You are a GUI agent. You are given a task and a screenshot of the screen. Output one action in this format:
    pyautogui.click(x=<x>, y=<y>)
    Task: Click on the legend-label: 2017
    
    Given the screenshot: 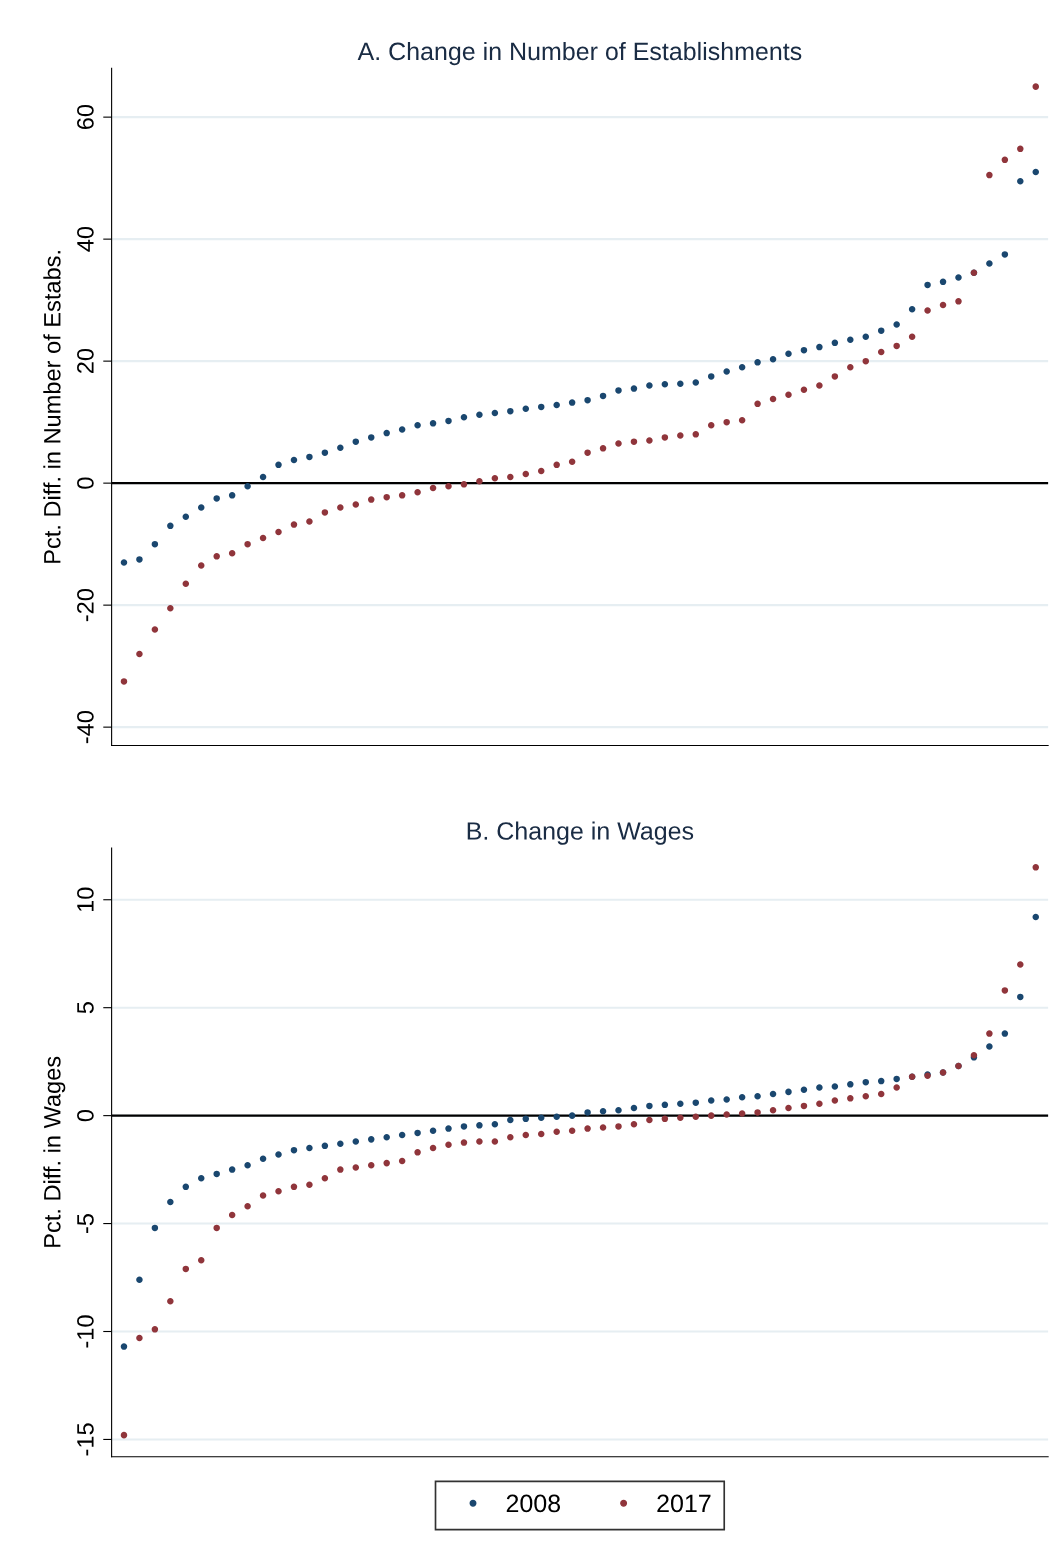 What is the action you would take?
    pyautogui.click(x=684, y=1503)
    